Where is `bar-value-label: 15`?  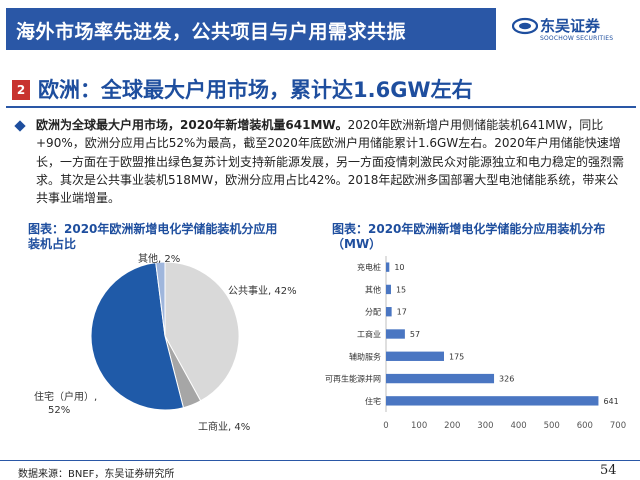
bar-value-label: 15 is located at coordinates (401, 289).